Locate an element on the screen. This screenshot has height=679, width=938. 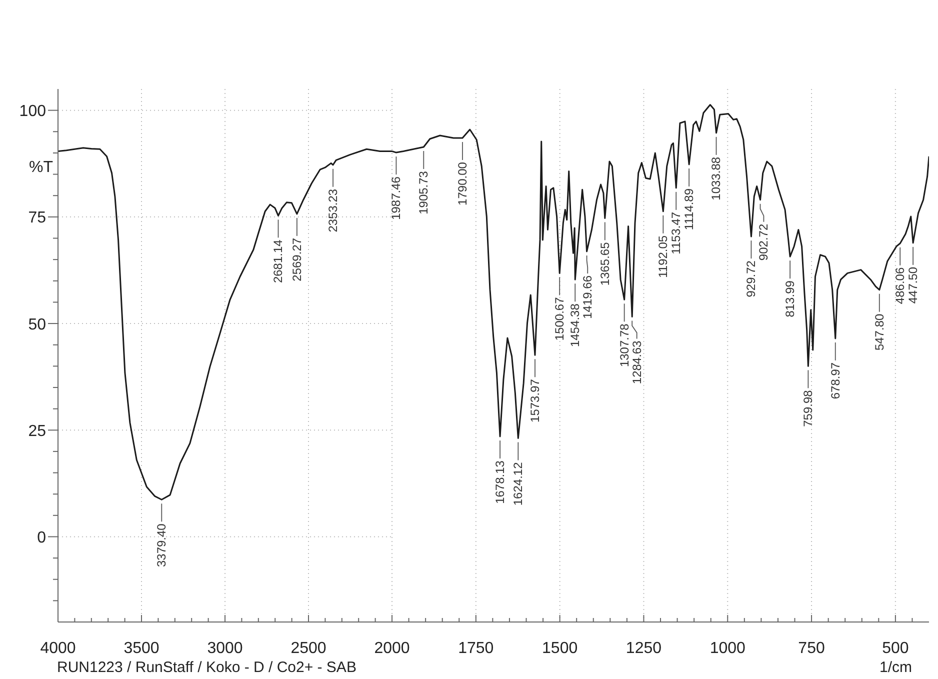
x-tick-label: 2500 is located at coordinates (308, 648).